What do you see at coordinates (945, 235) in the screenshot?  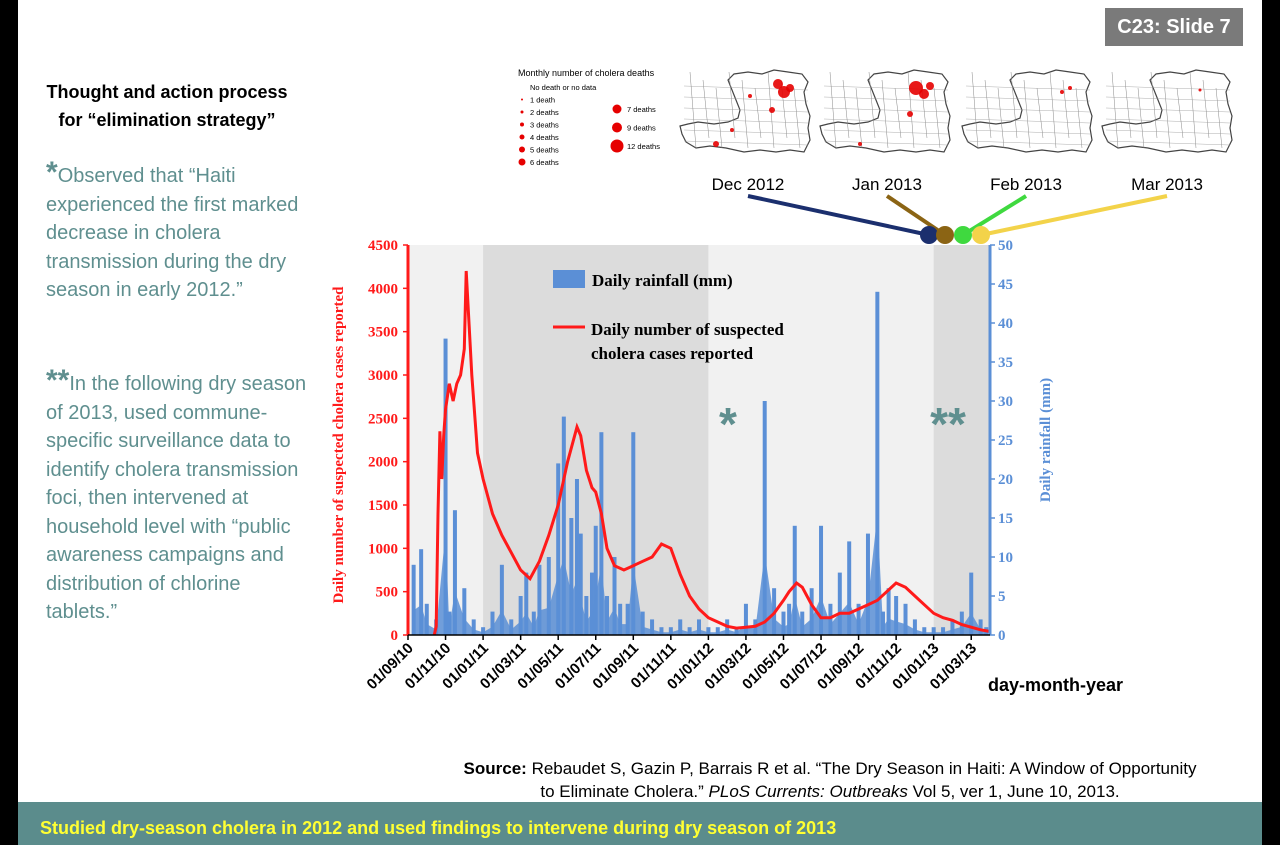 I see `month-marker` at bounding box center [945, 235].